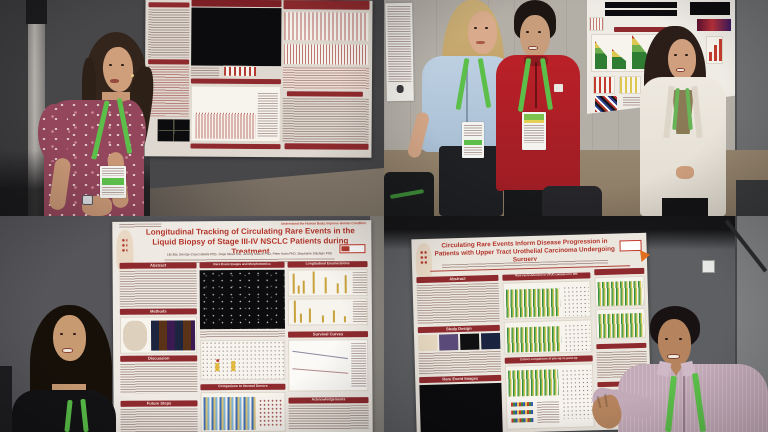  What do you see at coordinates (534, 121) in the screenshot?
I see `badge-yellow-band` at bounding box center [534, 121].